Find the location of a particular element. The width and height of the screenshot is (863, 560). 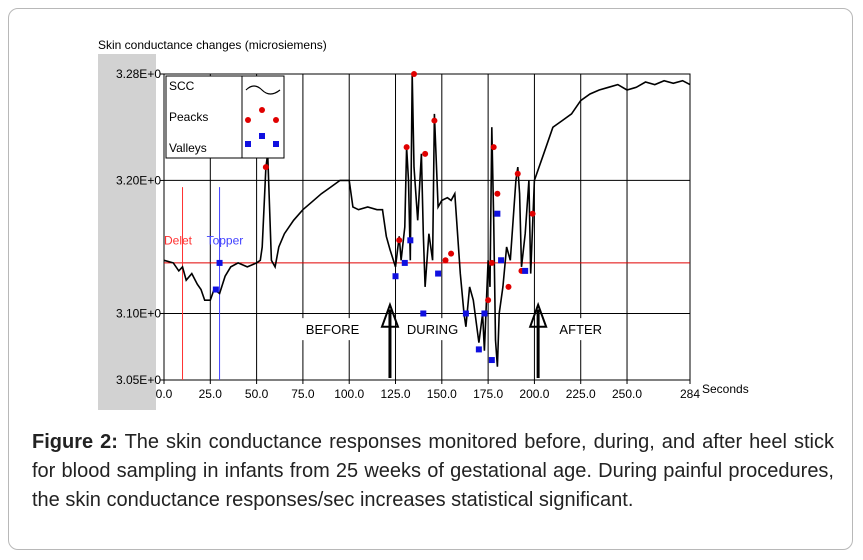

x-tick-label-2: 50.0 is located at coordinates (257, 394).